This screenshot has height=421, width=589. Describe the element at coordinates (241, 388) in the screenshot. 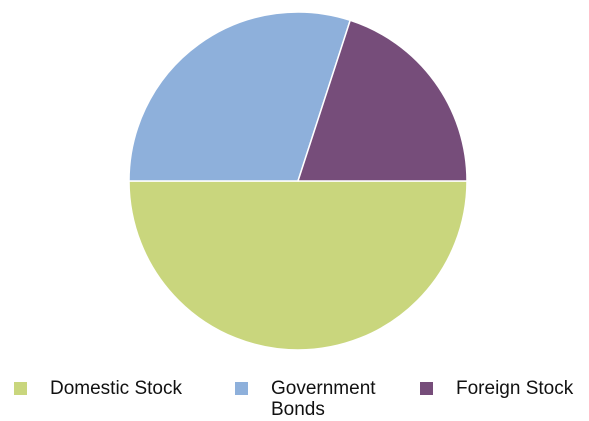

I see `legend-swatch-government-bonds` at that location.